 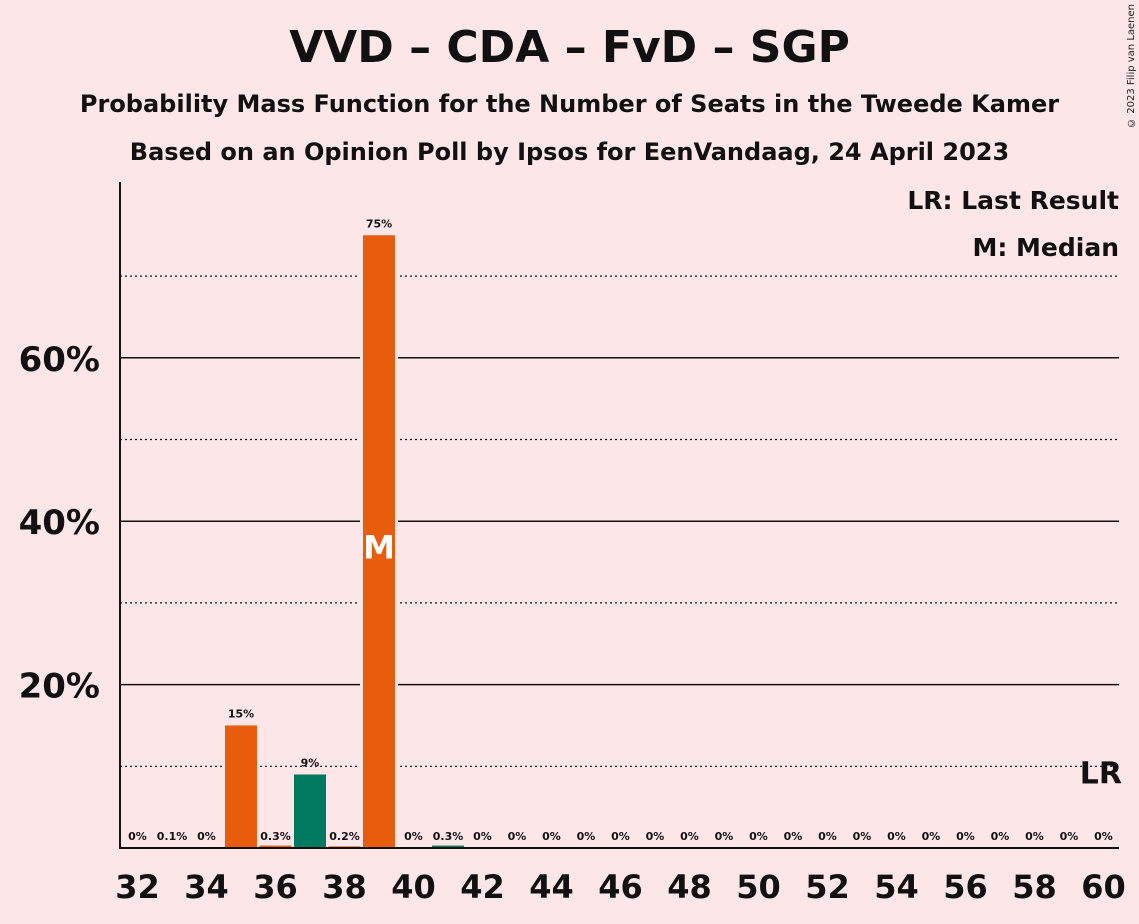 I want to click on legend-median: M: Median, so click(x=1045, y=247).